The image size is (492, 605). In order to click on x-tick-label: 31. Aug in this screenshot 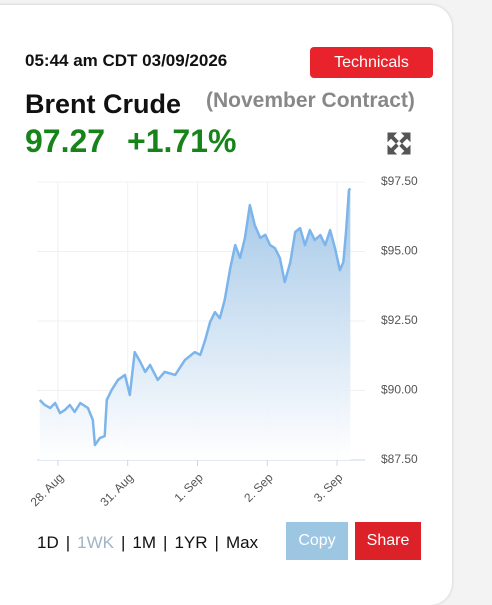, I will do `click(116, 489)`.